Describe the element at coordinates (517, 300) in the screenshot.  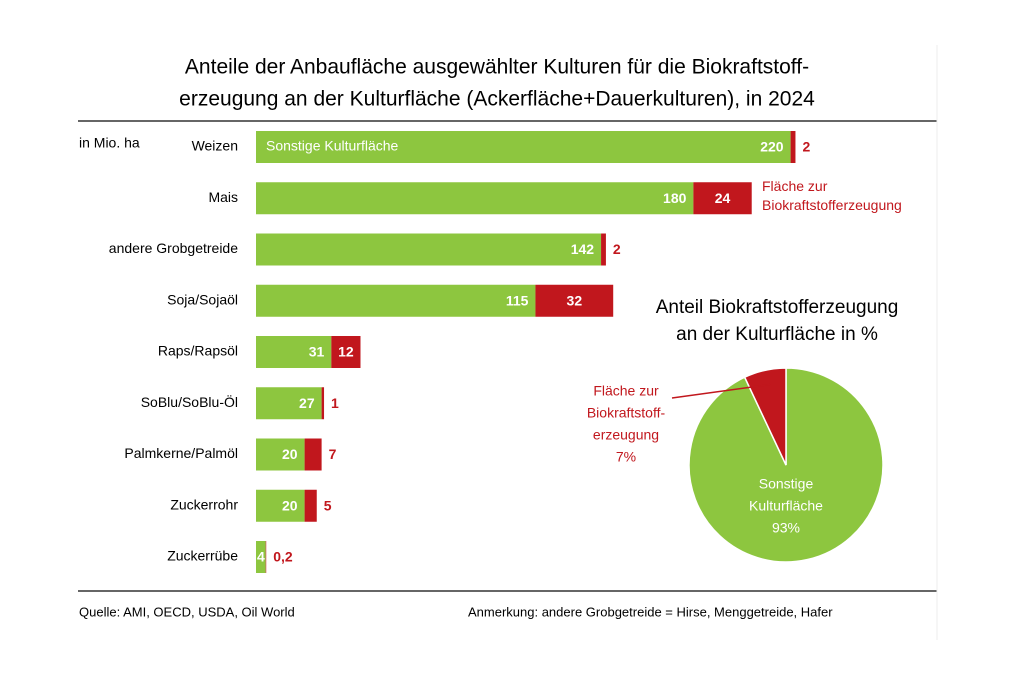
I see `value-label: 115` at that location.